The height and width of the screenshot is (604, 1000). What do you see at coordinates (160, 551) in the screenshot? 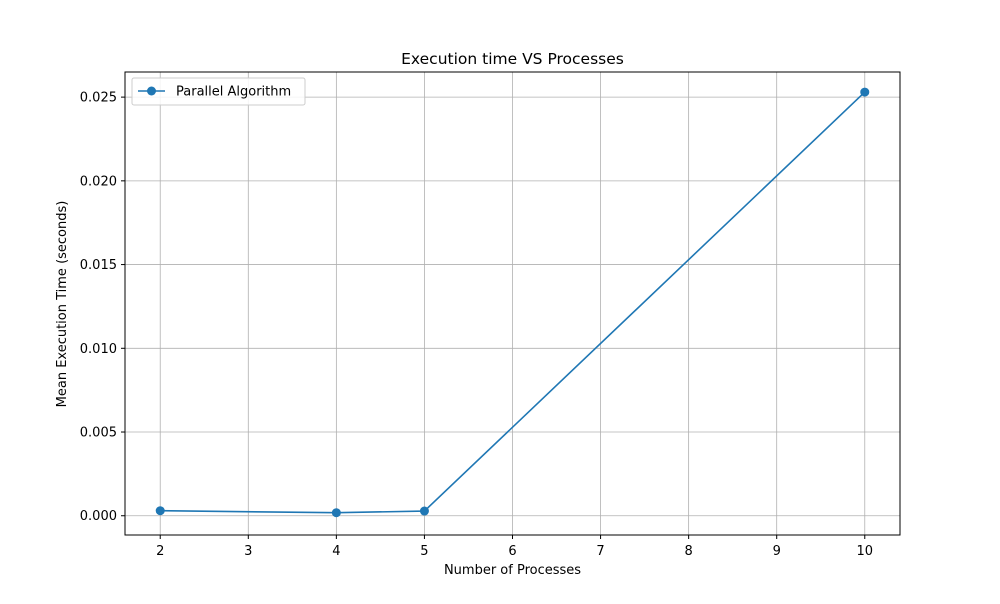
I see `x-tick-label-0: 2` at bounding box center [160, 551].